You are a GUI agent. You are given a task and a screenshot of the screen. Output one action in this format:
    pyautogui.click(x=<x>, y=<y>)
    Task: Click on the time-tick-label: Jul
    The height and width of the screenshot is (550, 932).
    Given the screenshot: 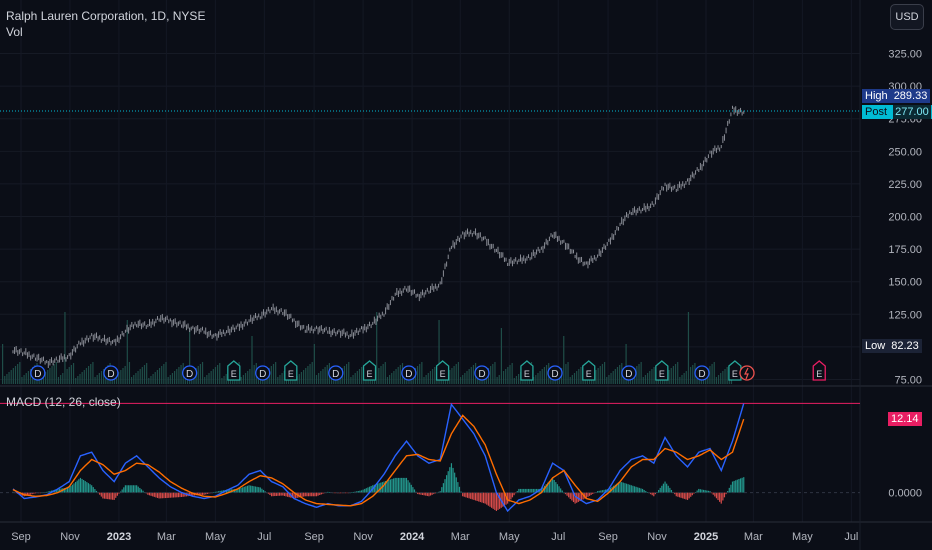 What is the action you would take?
    pyautogui.click(x=264, y=537)
    